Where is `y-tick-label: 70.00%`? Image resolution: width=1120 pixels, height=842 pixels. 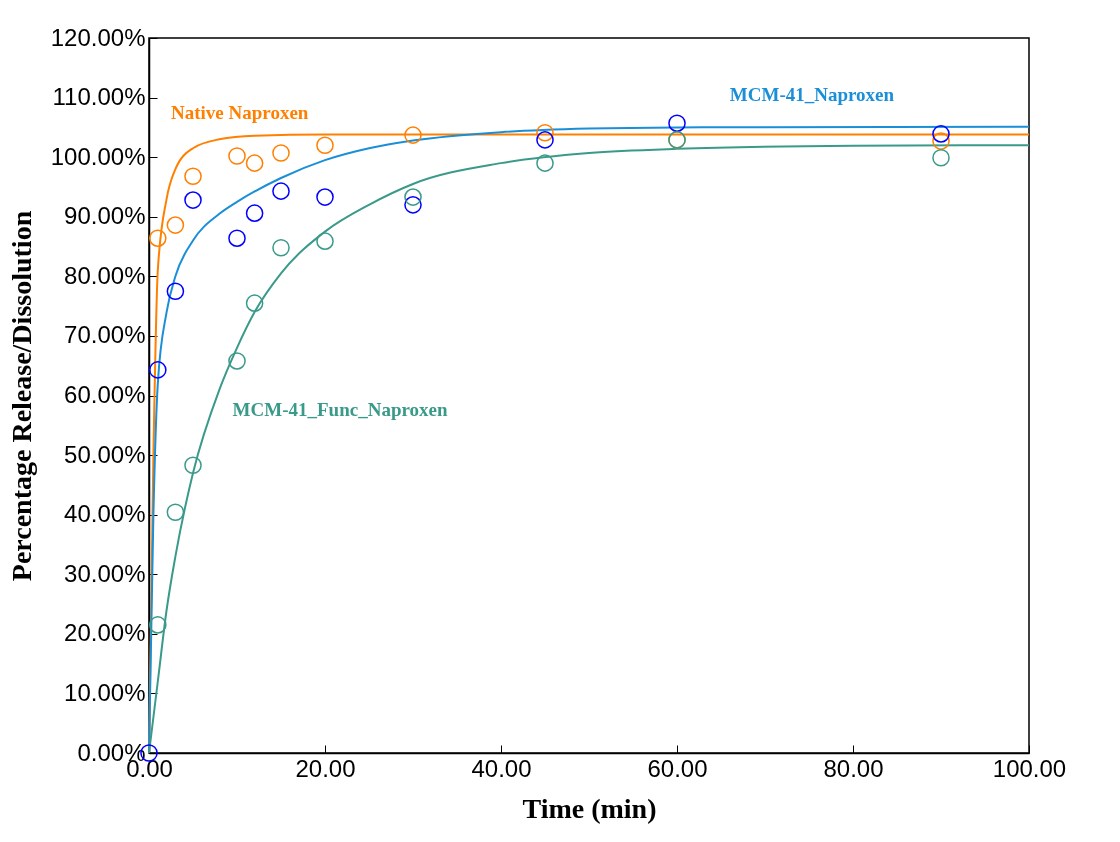 y-tick-label: 70.00% is located at coordinates (105, 335).